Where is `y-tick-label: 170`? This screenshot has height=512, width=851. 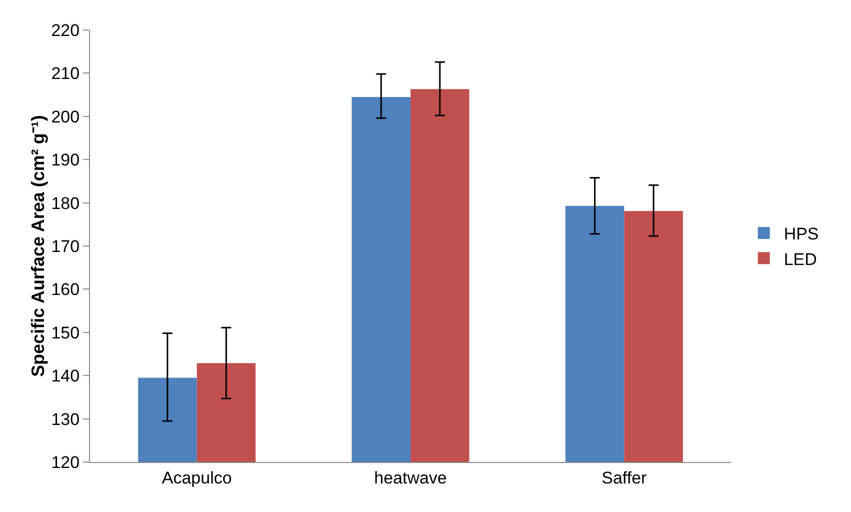
y-tick-label: 170 is located at coordinates (65, 246).